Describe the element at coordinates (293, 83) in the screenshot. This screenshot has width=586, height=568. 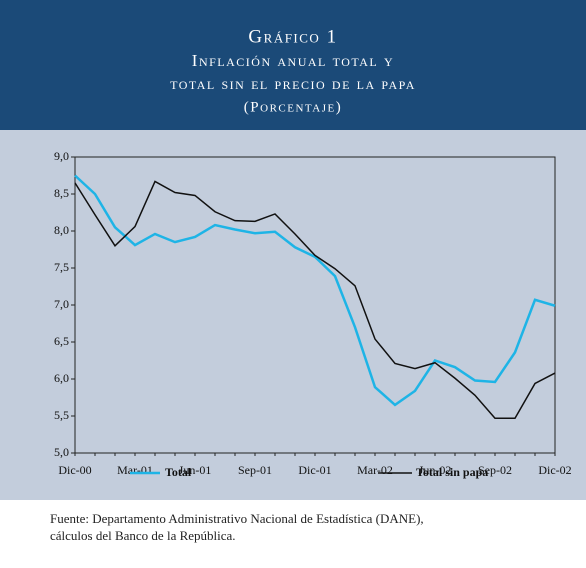
I see `chart-subtitle: total sin el precio de la papa` at that location.